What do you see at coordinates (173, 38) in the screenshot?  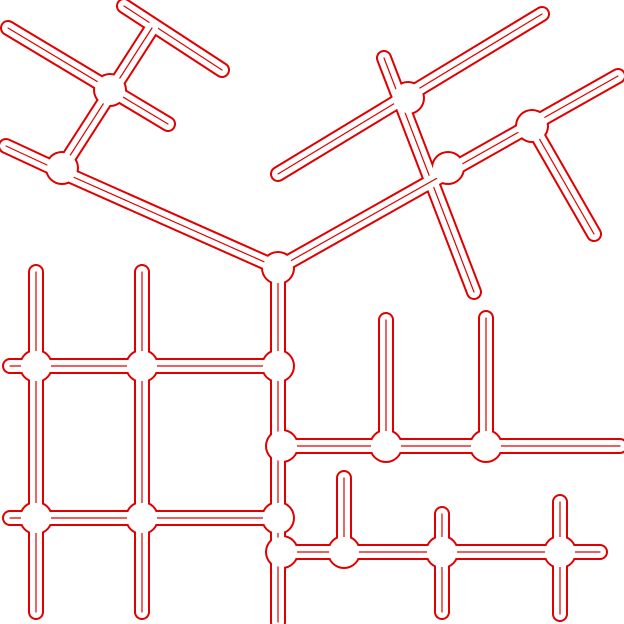 I see `road-2-centerline` at bounding box center [173, 38].